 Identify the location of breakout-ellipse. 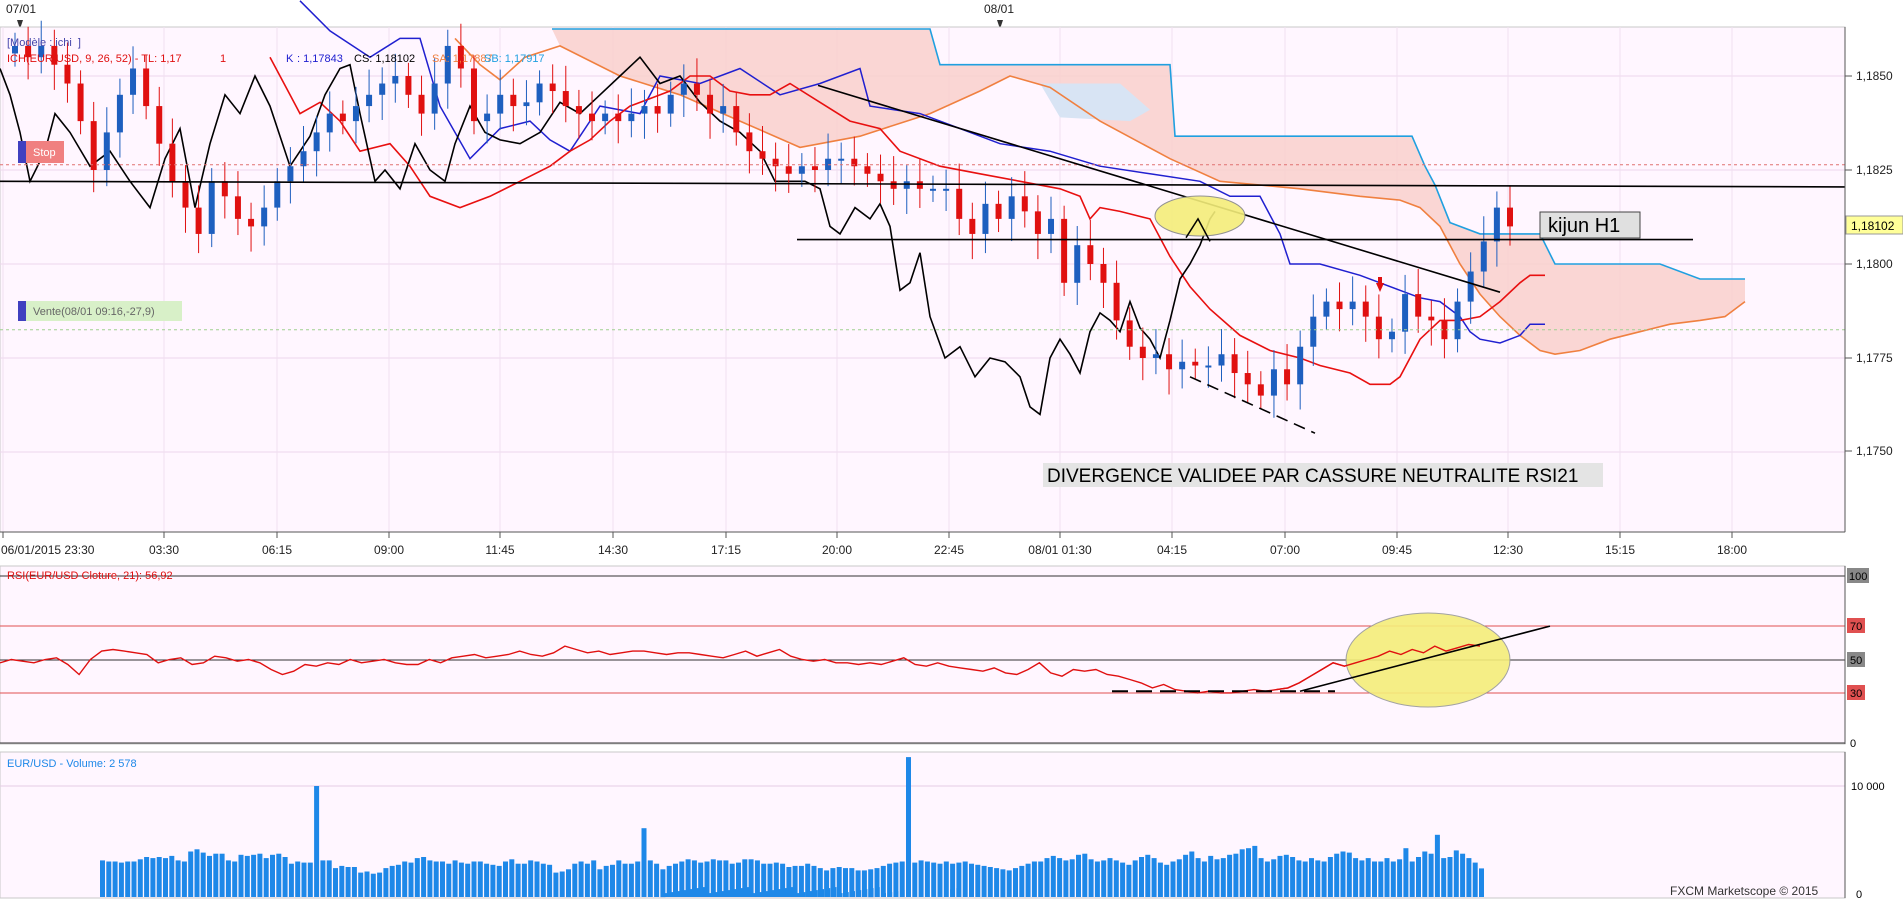
(1200, 216).